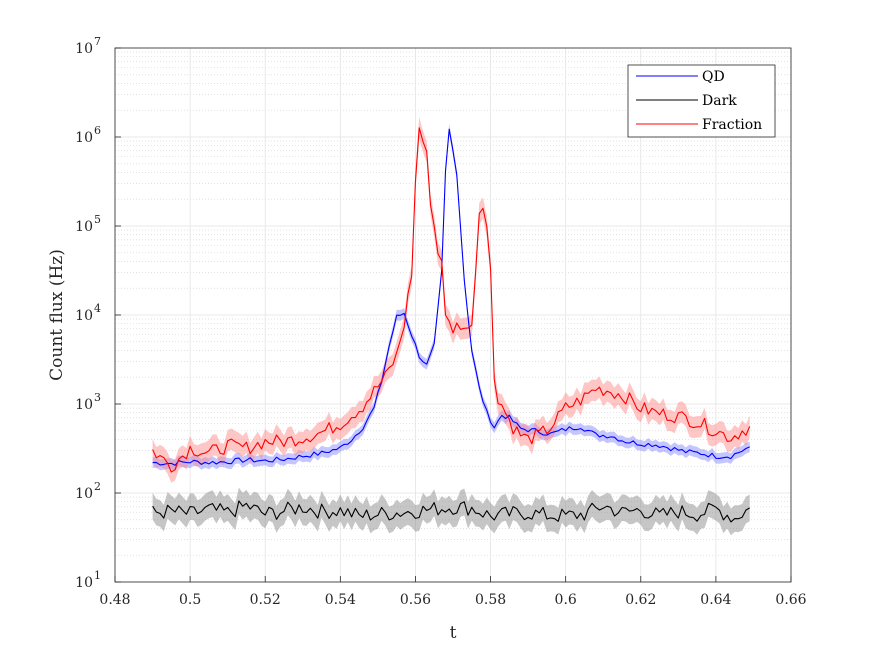 The image size is (875, 656). I want to click on series-line-dark, so click(451, 511).